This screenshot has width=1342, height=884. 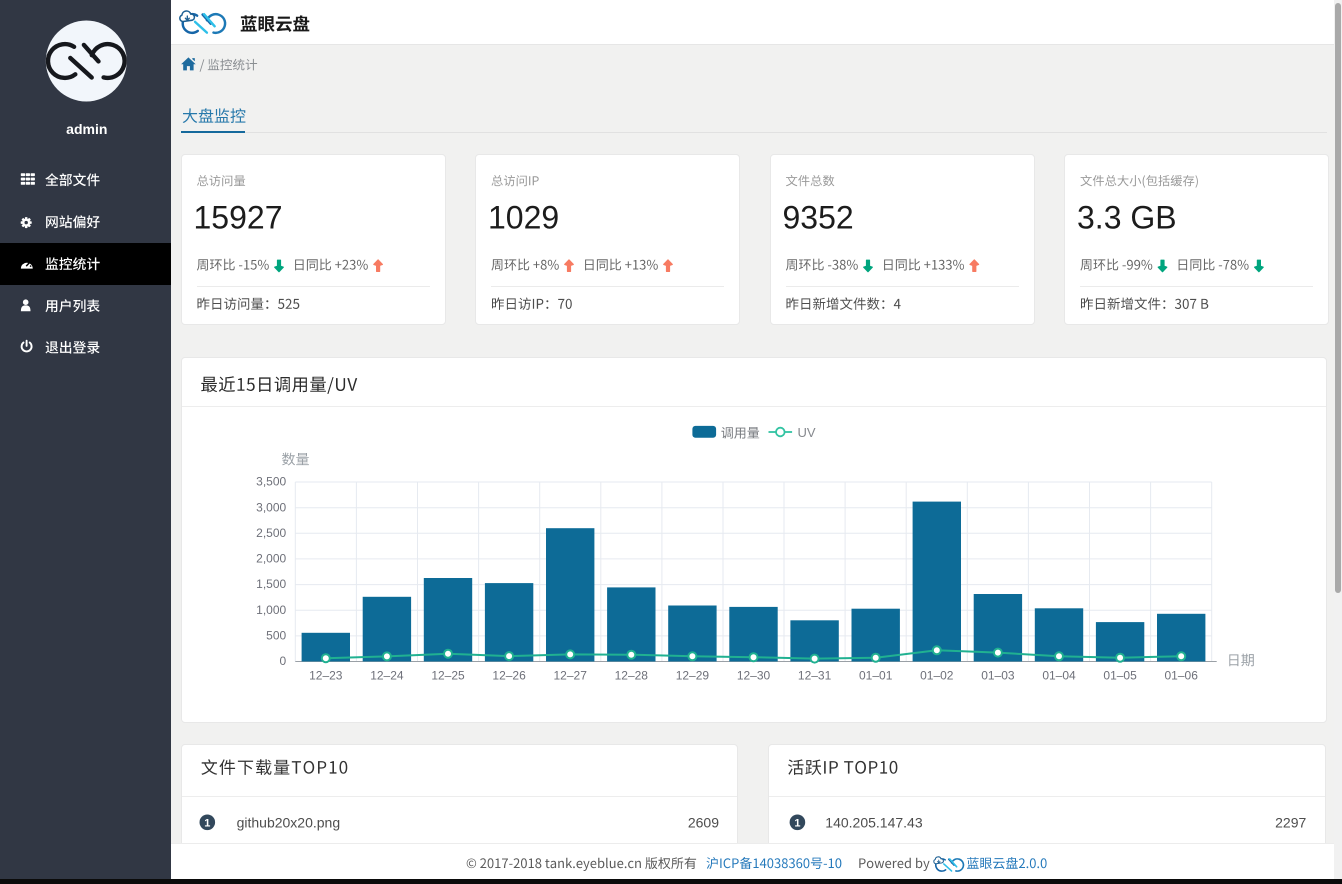 I want to click on svg-text: 01–05, so click(x=1120, y=676).